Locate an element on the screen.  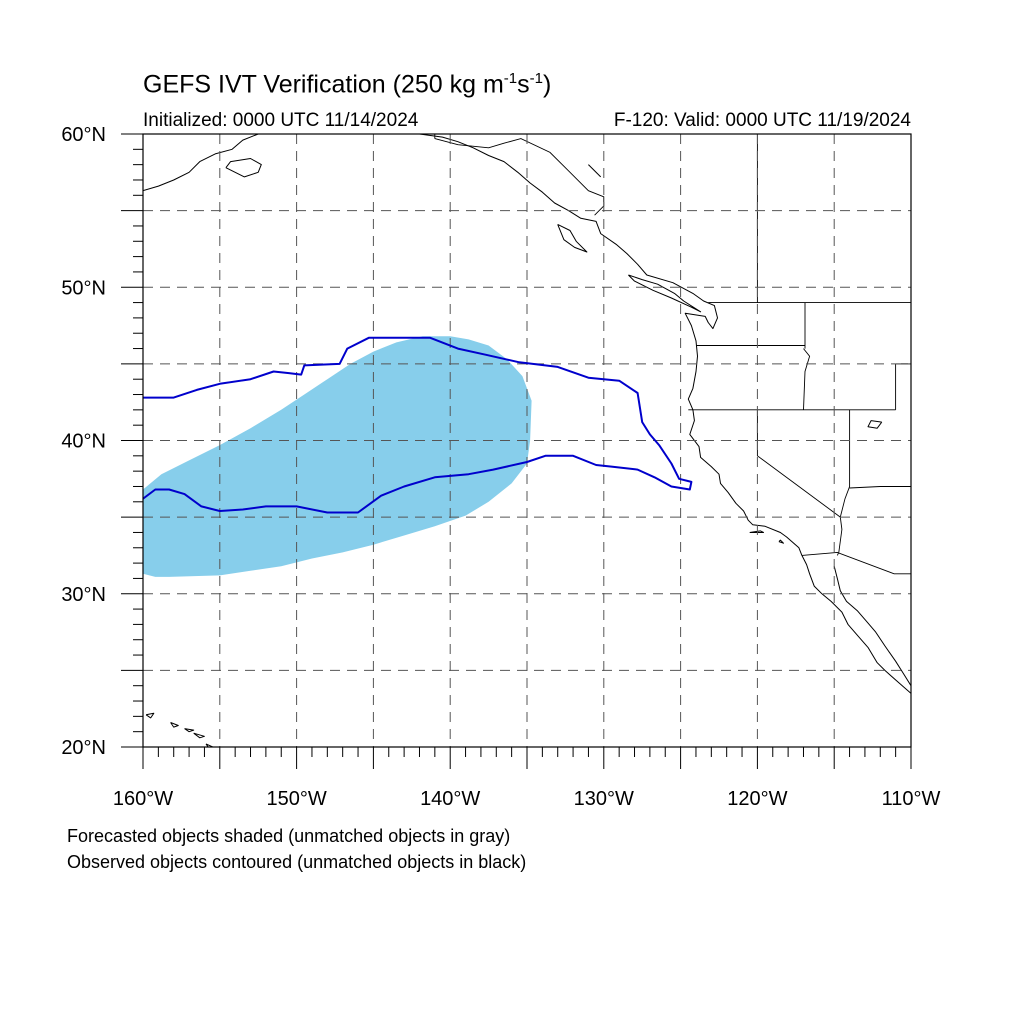
forecast-object-shaded is located at coordinates (337, 456).